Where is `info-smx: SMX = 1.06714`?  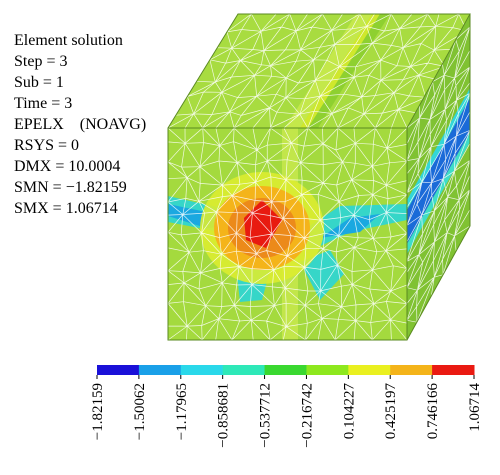
info-smx: SMX = 1.06714 is located at coordinates (66, 208).